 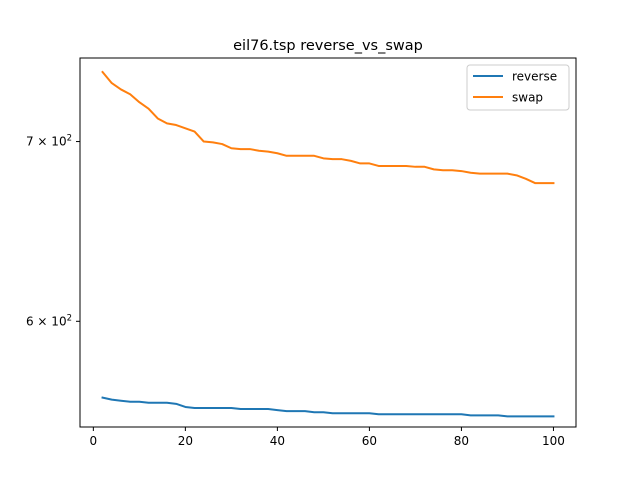 I want to click on legend-label-swap: swap, so click(x=527, y=98).